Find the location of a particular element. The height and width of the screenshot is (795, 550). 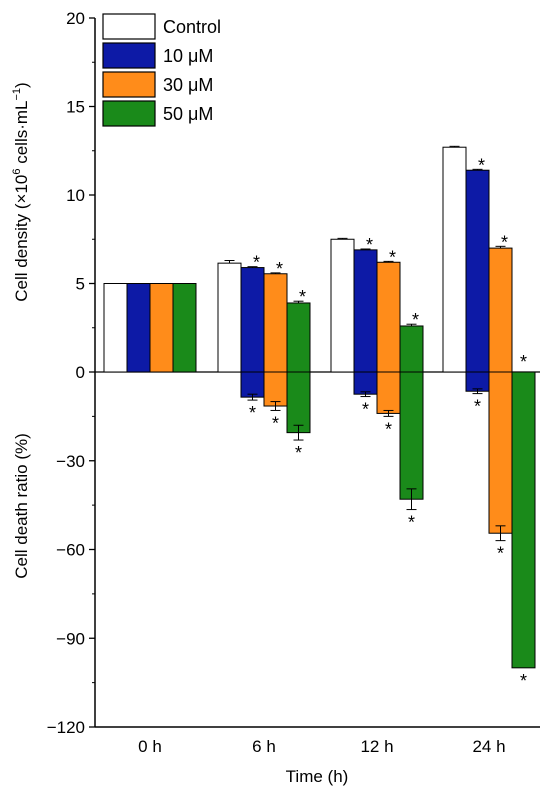

x-axis-label: Time (h) is located at coordinates (317, 776).